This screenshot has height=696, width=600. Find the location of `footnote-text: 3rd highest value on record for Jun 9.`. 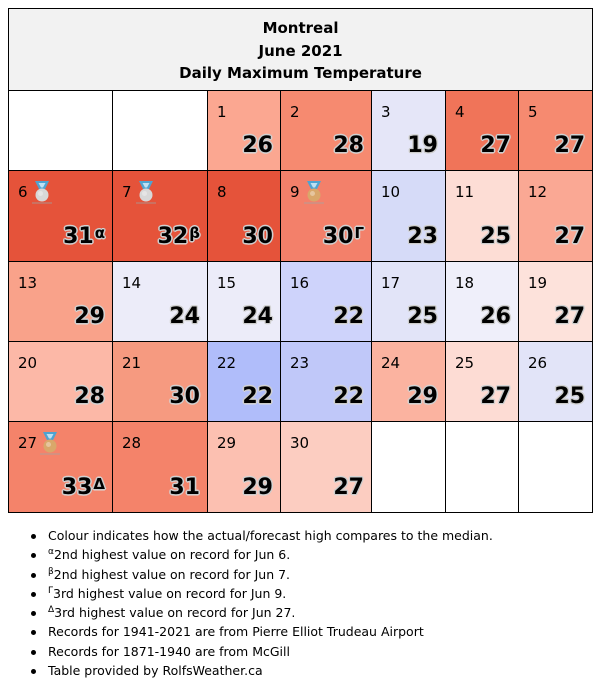

footnote-text: 3rd highest value on record for Jun 9. is located at coordinates (170, 593).